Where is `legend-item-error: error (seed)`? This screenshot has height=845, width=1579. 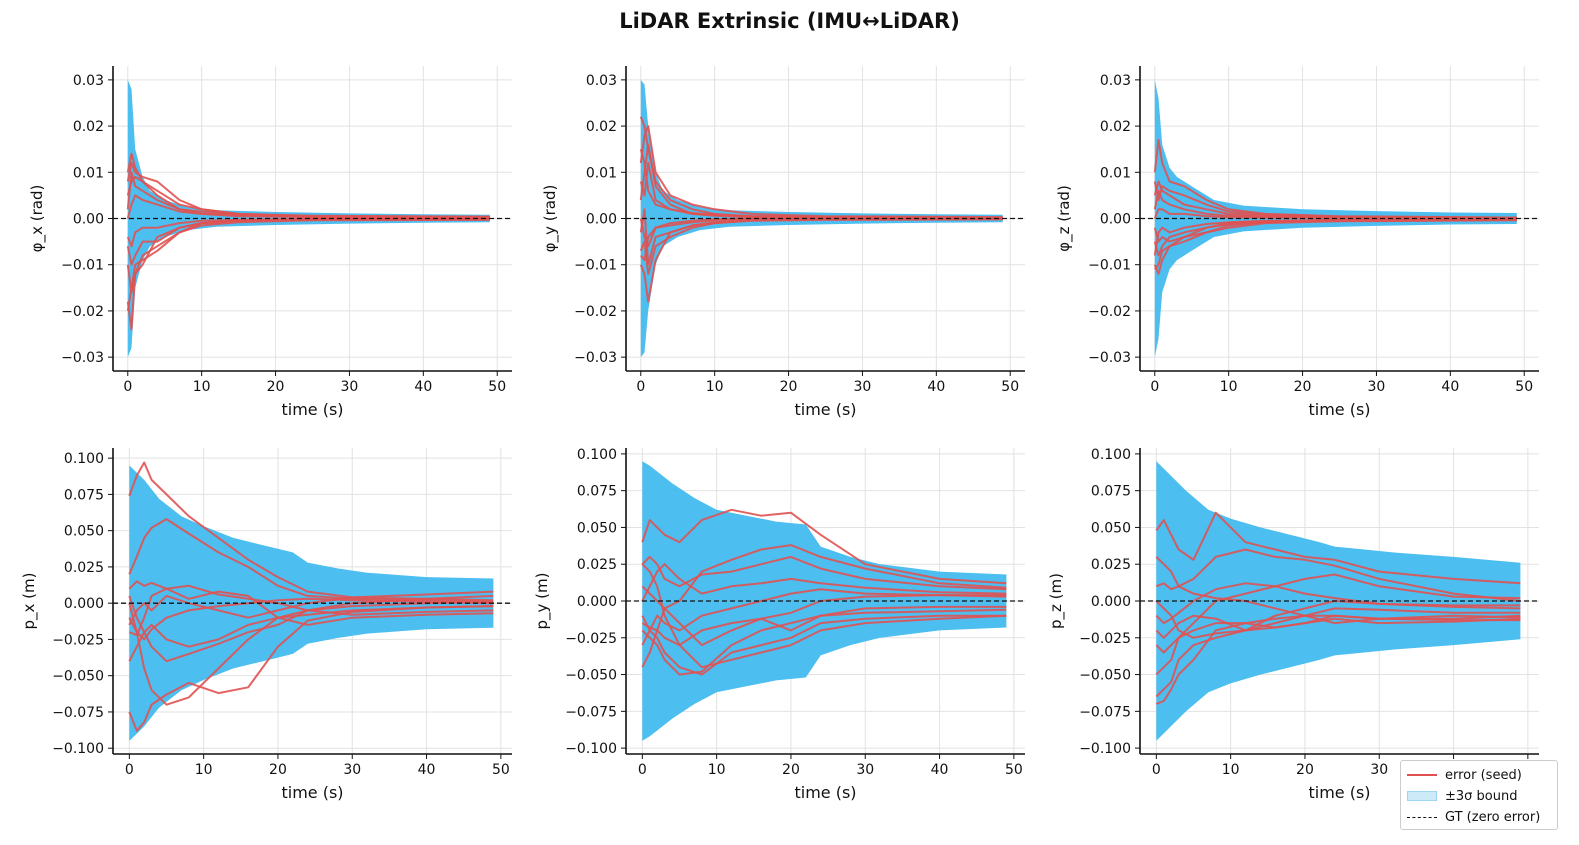 legend-item-error: error (seed) is located at coordinates (1464, 775).